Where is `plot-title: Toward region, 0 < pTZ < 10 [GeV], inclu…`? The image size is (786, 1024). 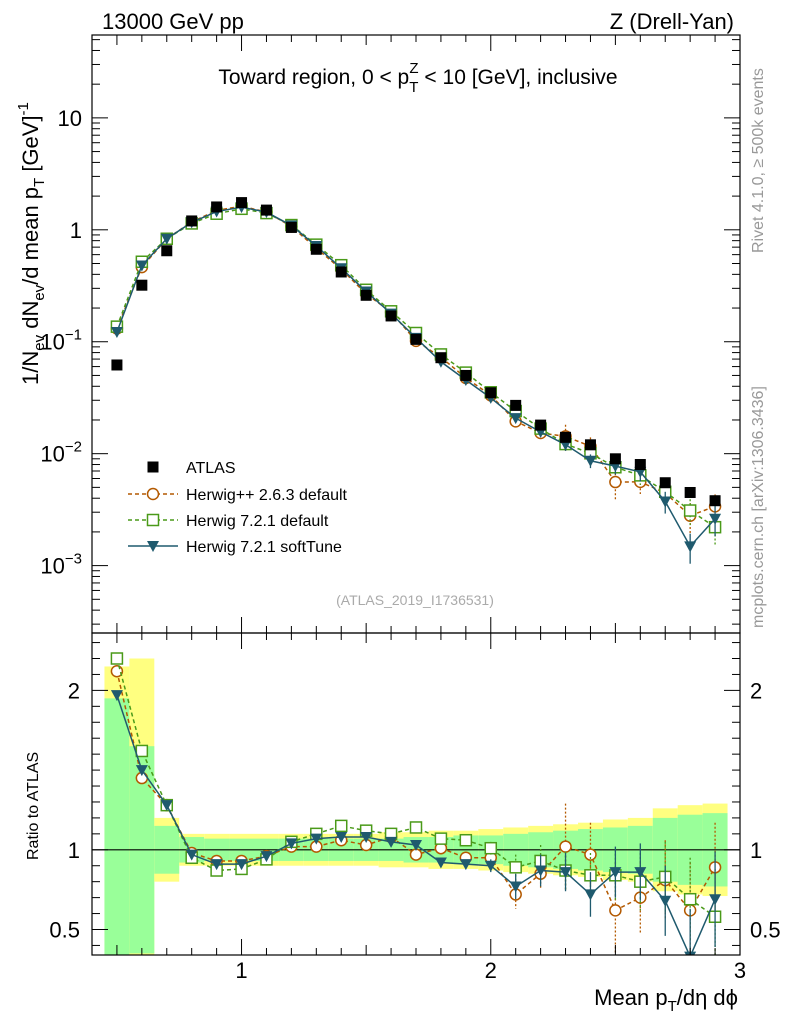 plot-title: Toward region, 0 < pTZ < 10 [GeV], inclu… is located at coordinates (417, 78).